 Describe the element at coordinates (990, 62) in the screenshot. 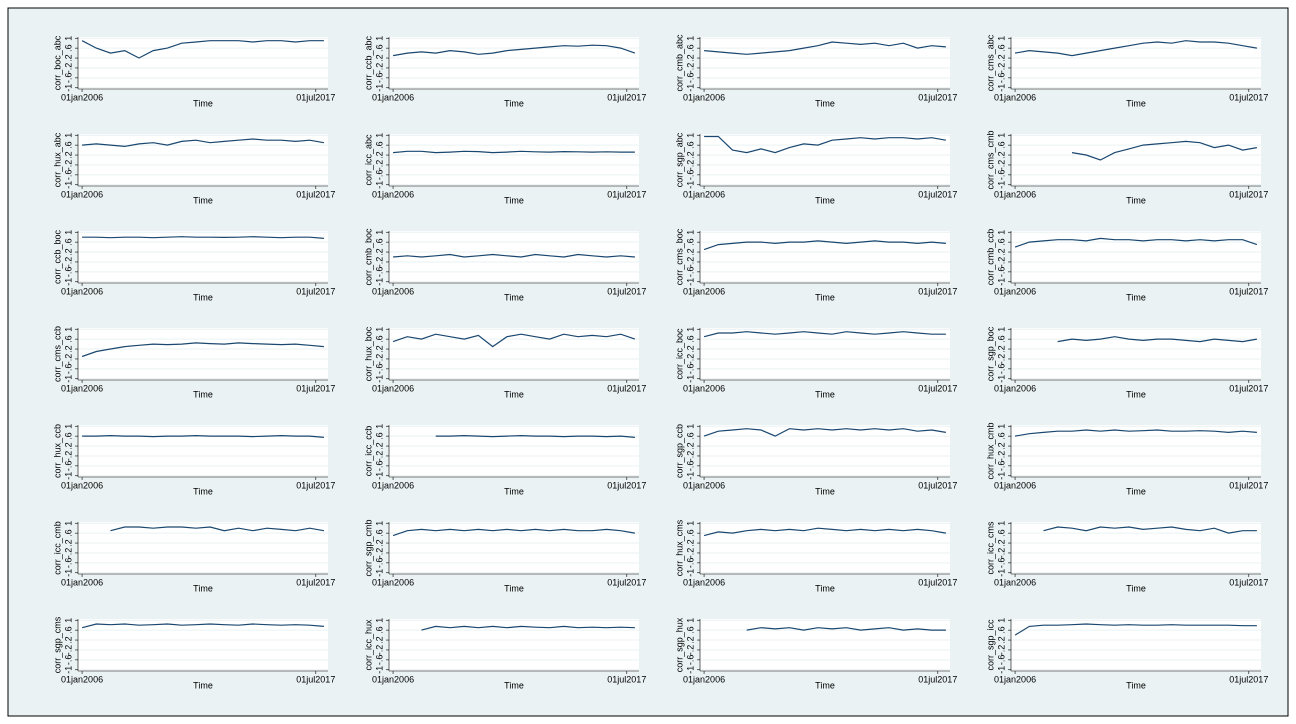

I see `y-axis-title: corr_cms_abc` at that location.